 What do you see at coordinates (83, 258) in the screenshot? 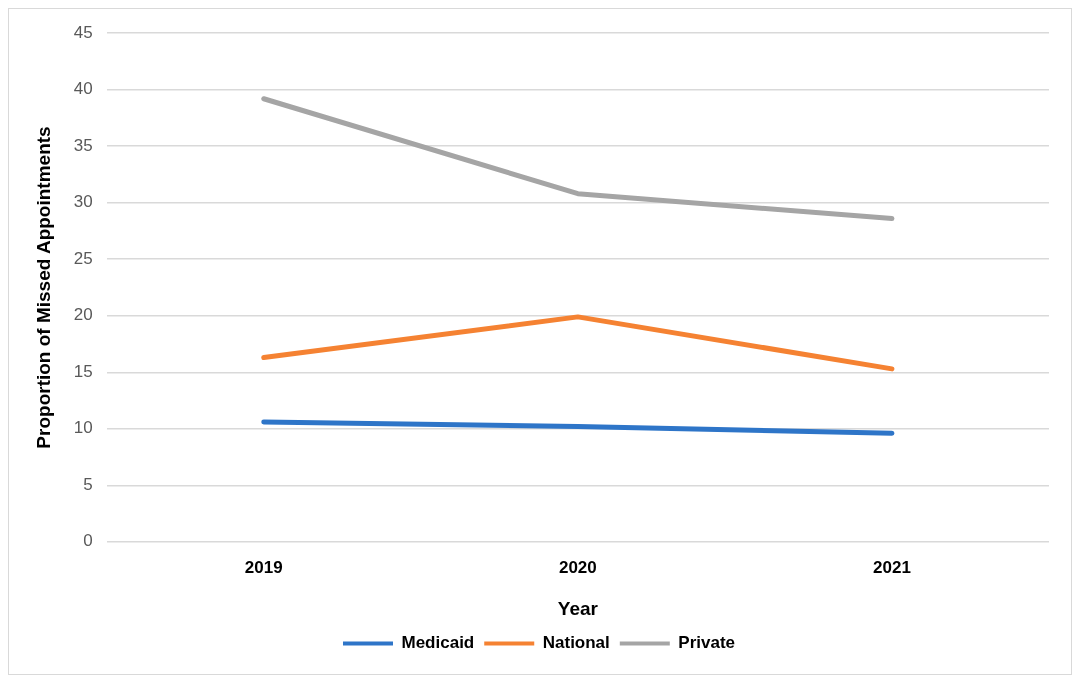
I see `y-tick-label: 25` at bounding box center [83, 258].